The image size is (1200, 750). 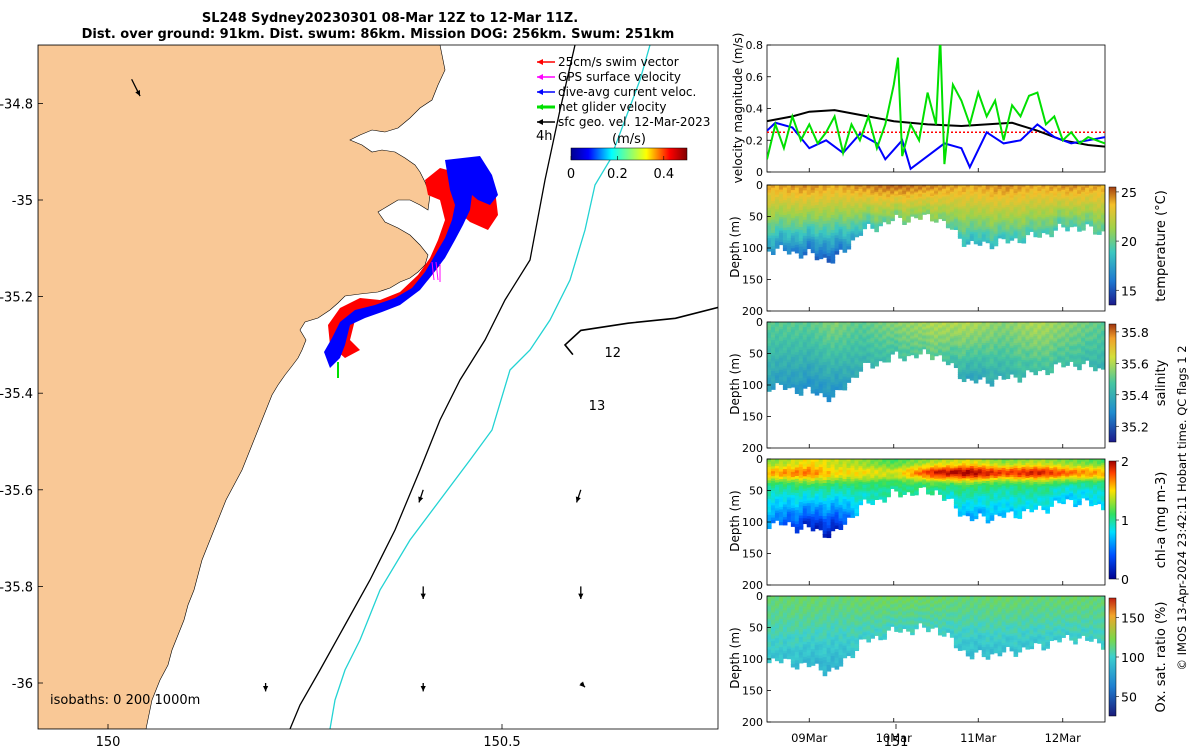 What do you see at coordinates (936, 105) in the screenshot?
I see `velocity-series-line` at bounding box center [936, 105].